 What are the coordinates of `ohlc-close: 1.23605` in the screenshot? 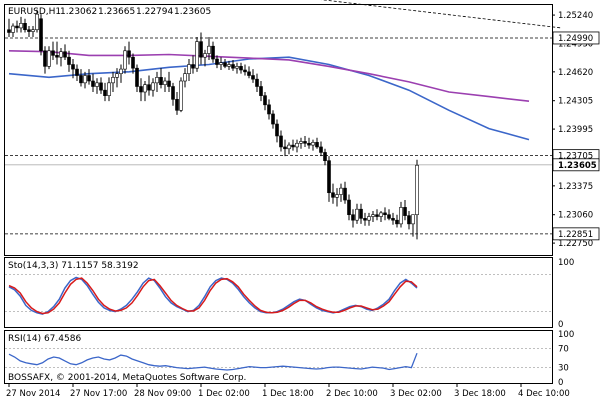 It's located at (192, 12).